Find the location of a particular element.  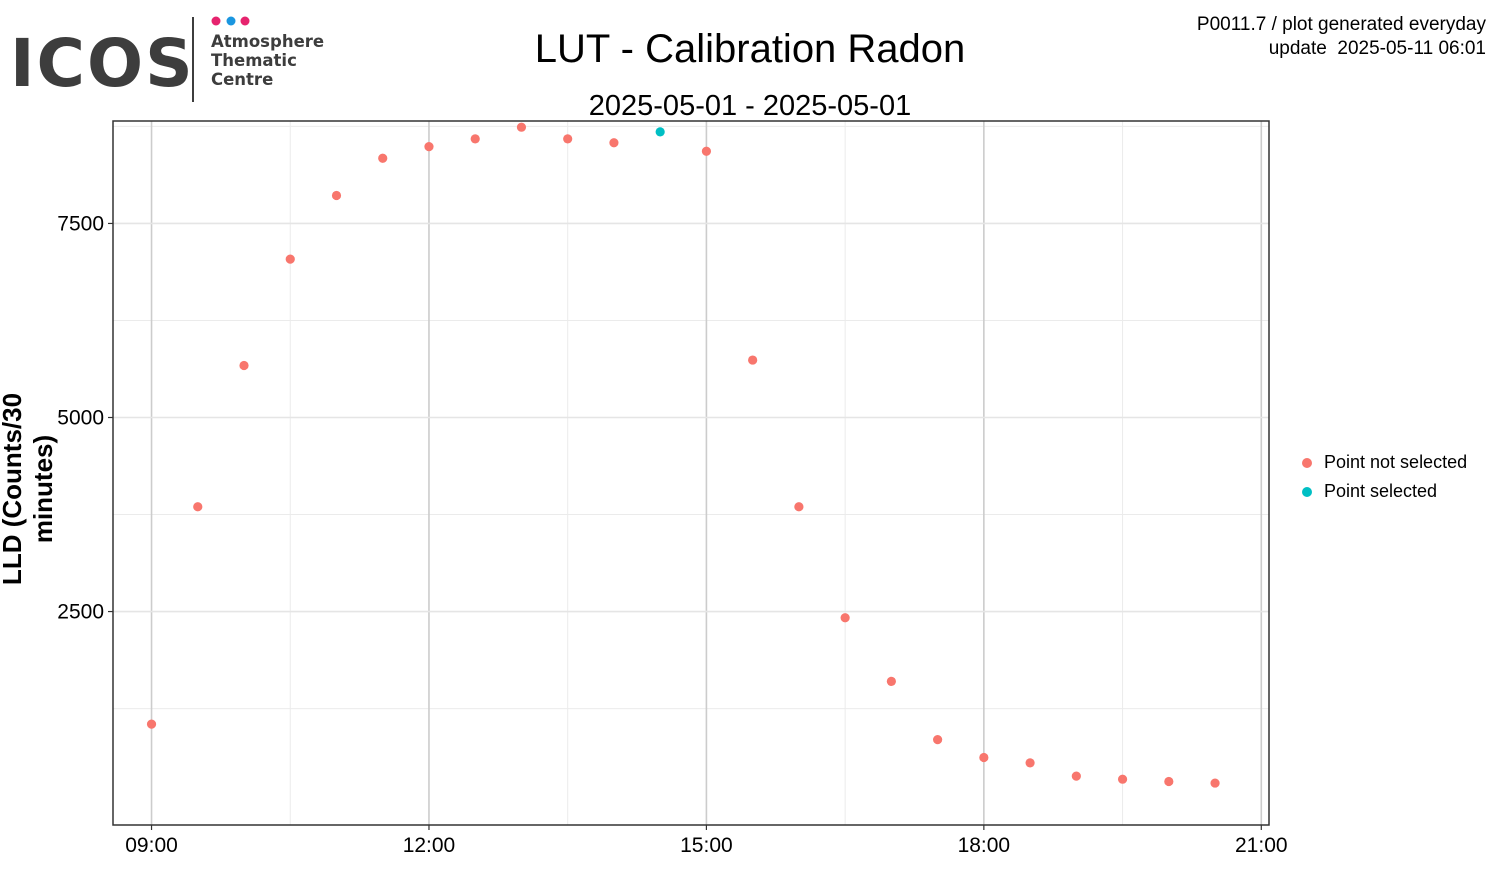

chart-subtitle: 2025-05-01 - 2025-05-01 is located at coordinates (750, 106).